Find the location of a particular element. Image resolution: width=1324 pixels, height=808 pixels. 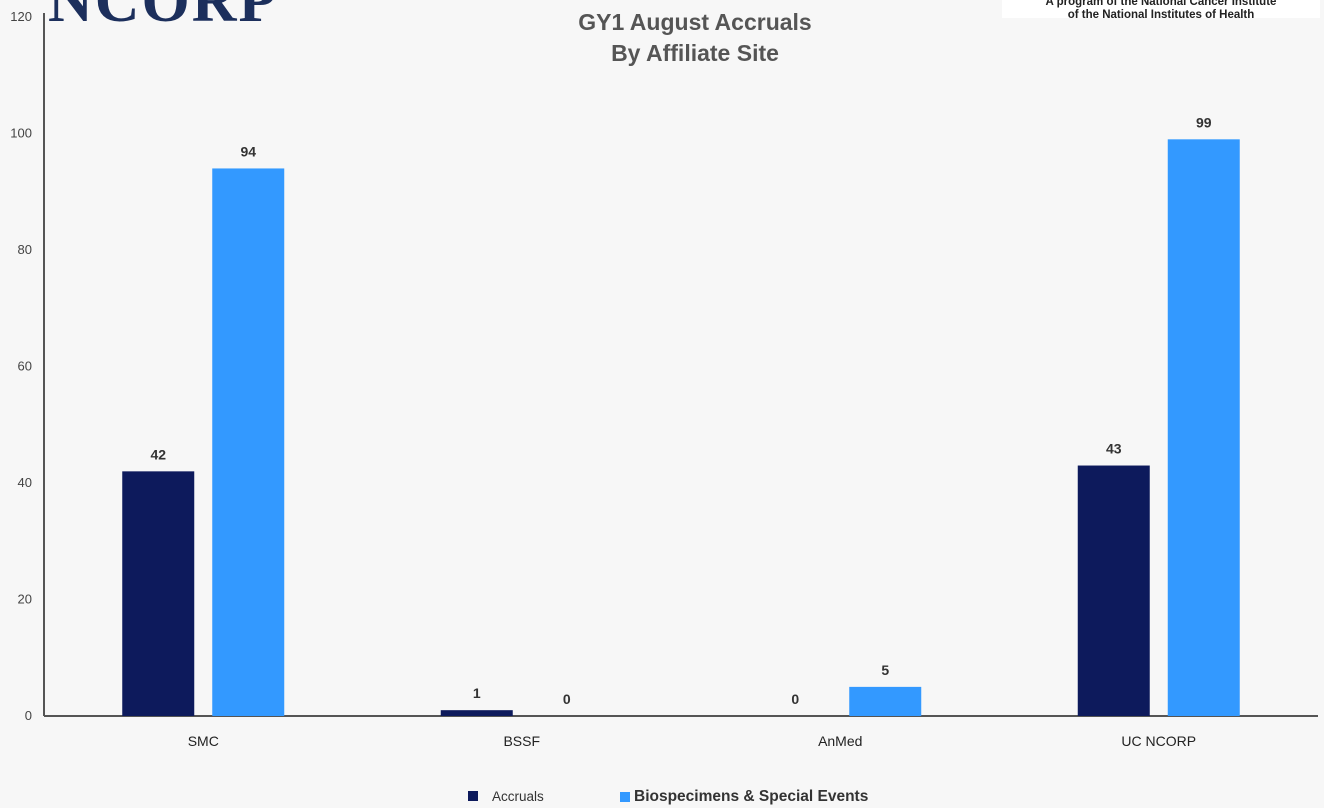

y-tick-label: 80 is located at coordinates (25, 249).